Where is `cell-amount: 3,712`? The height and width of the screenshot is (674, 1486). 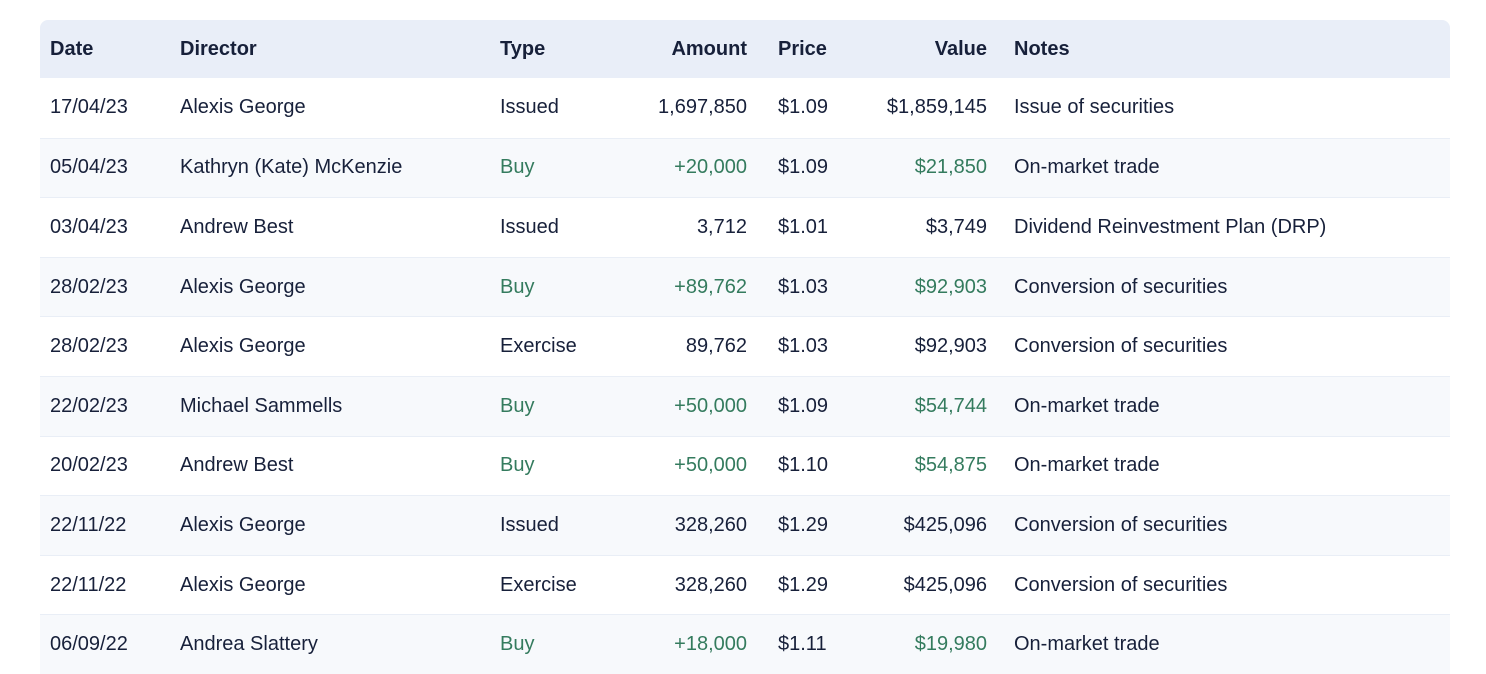
cell-amount: 3,712 is located at coordinates (693, 227).